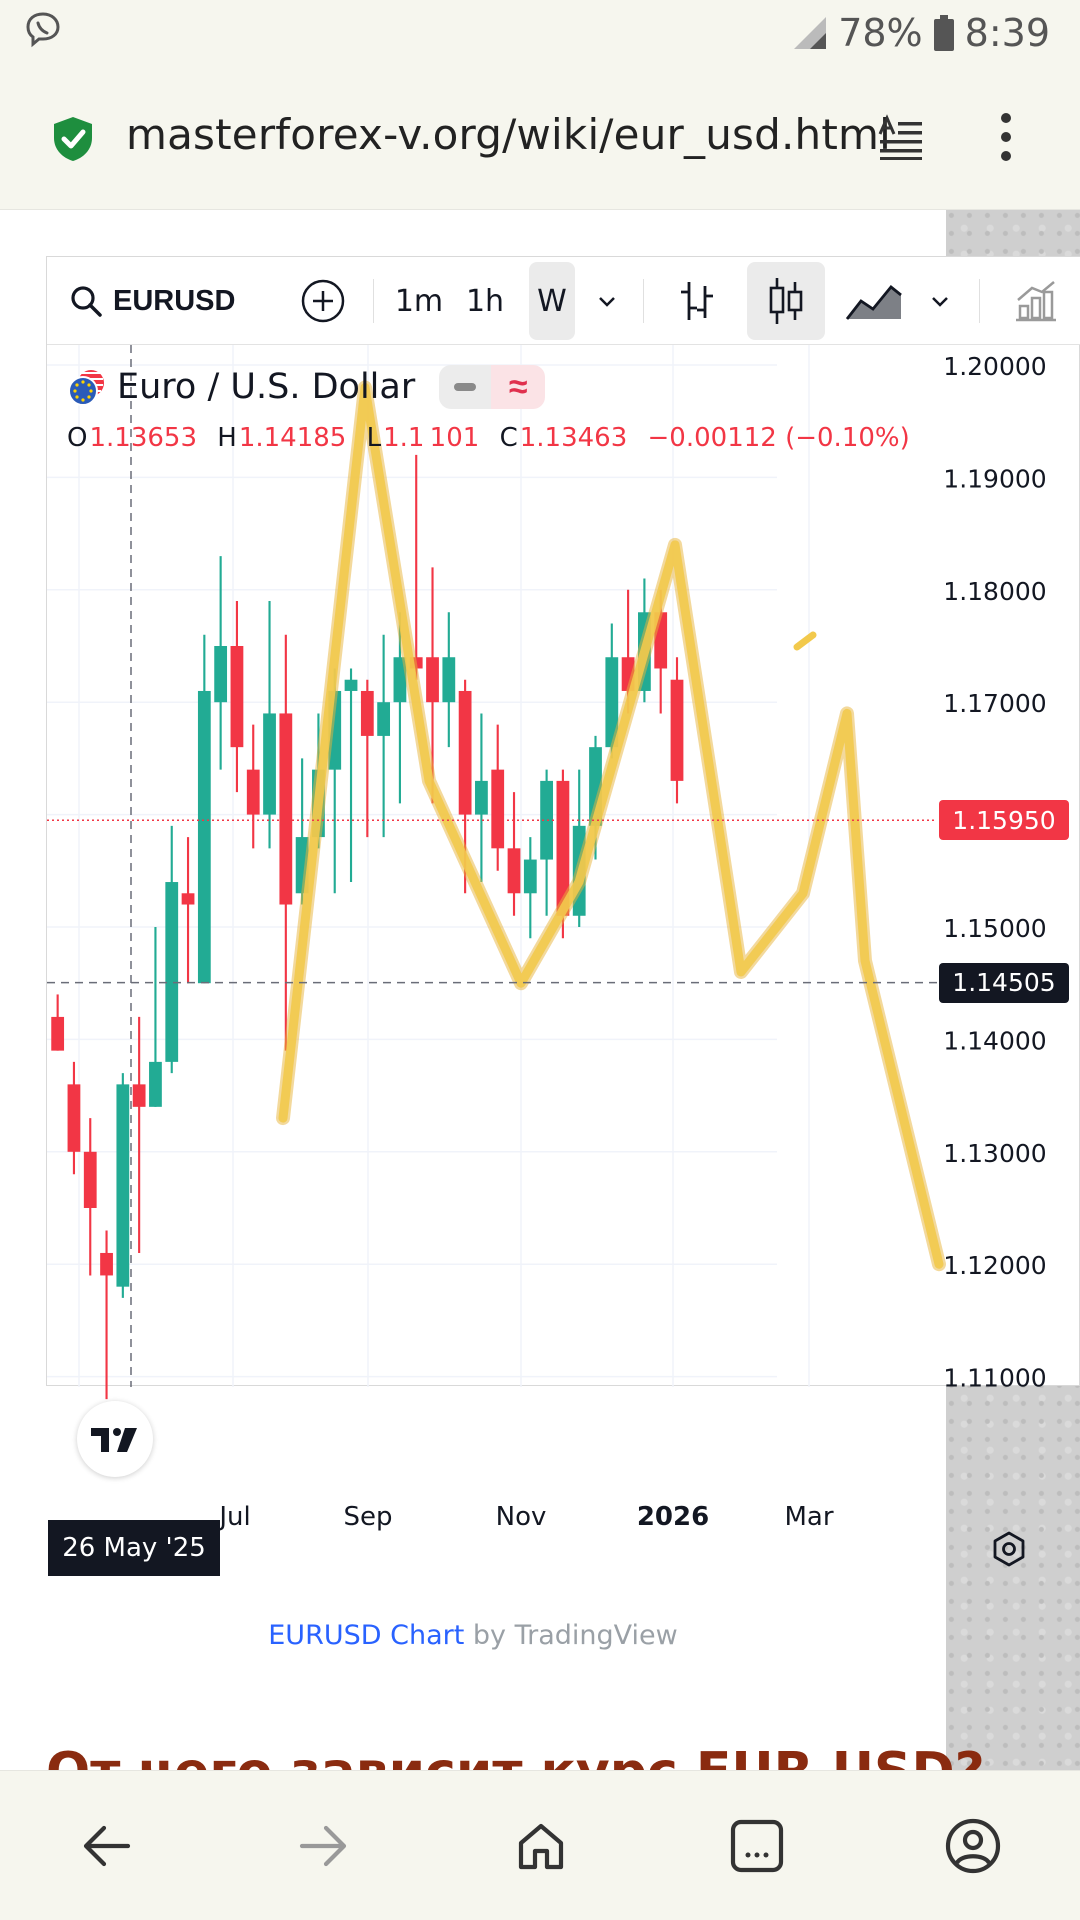 The width and height of the screenshot is (1080, 1920). I want to click on add-compare-icon, so click(323, 301).